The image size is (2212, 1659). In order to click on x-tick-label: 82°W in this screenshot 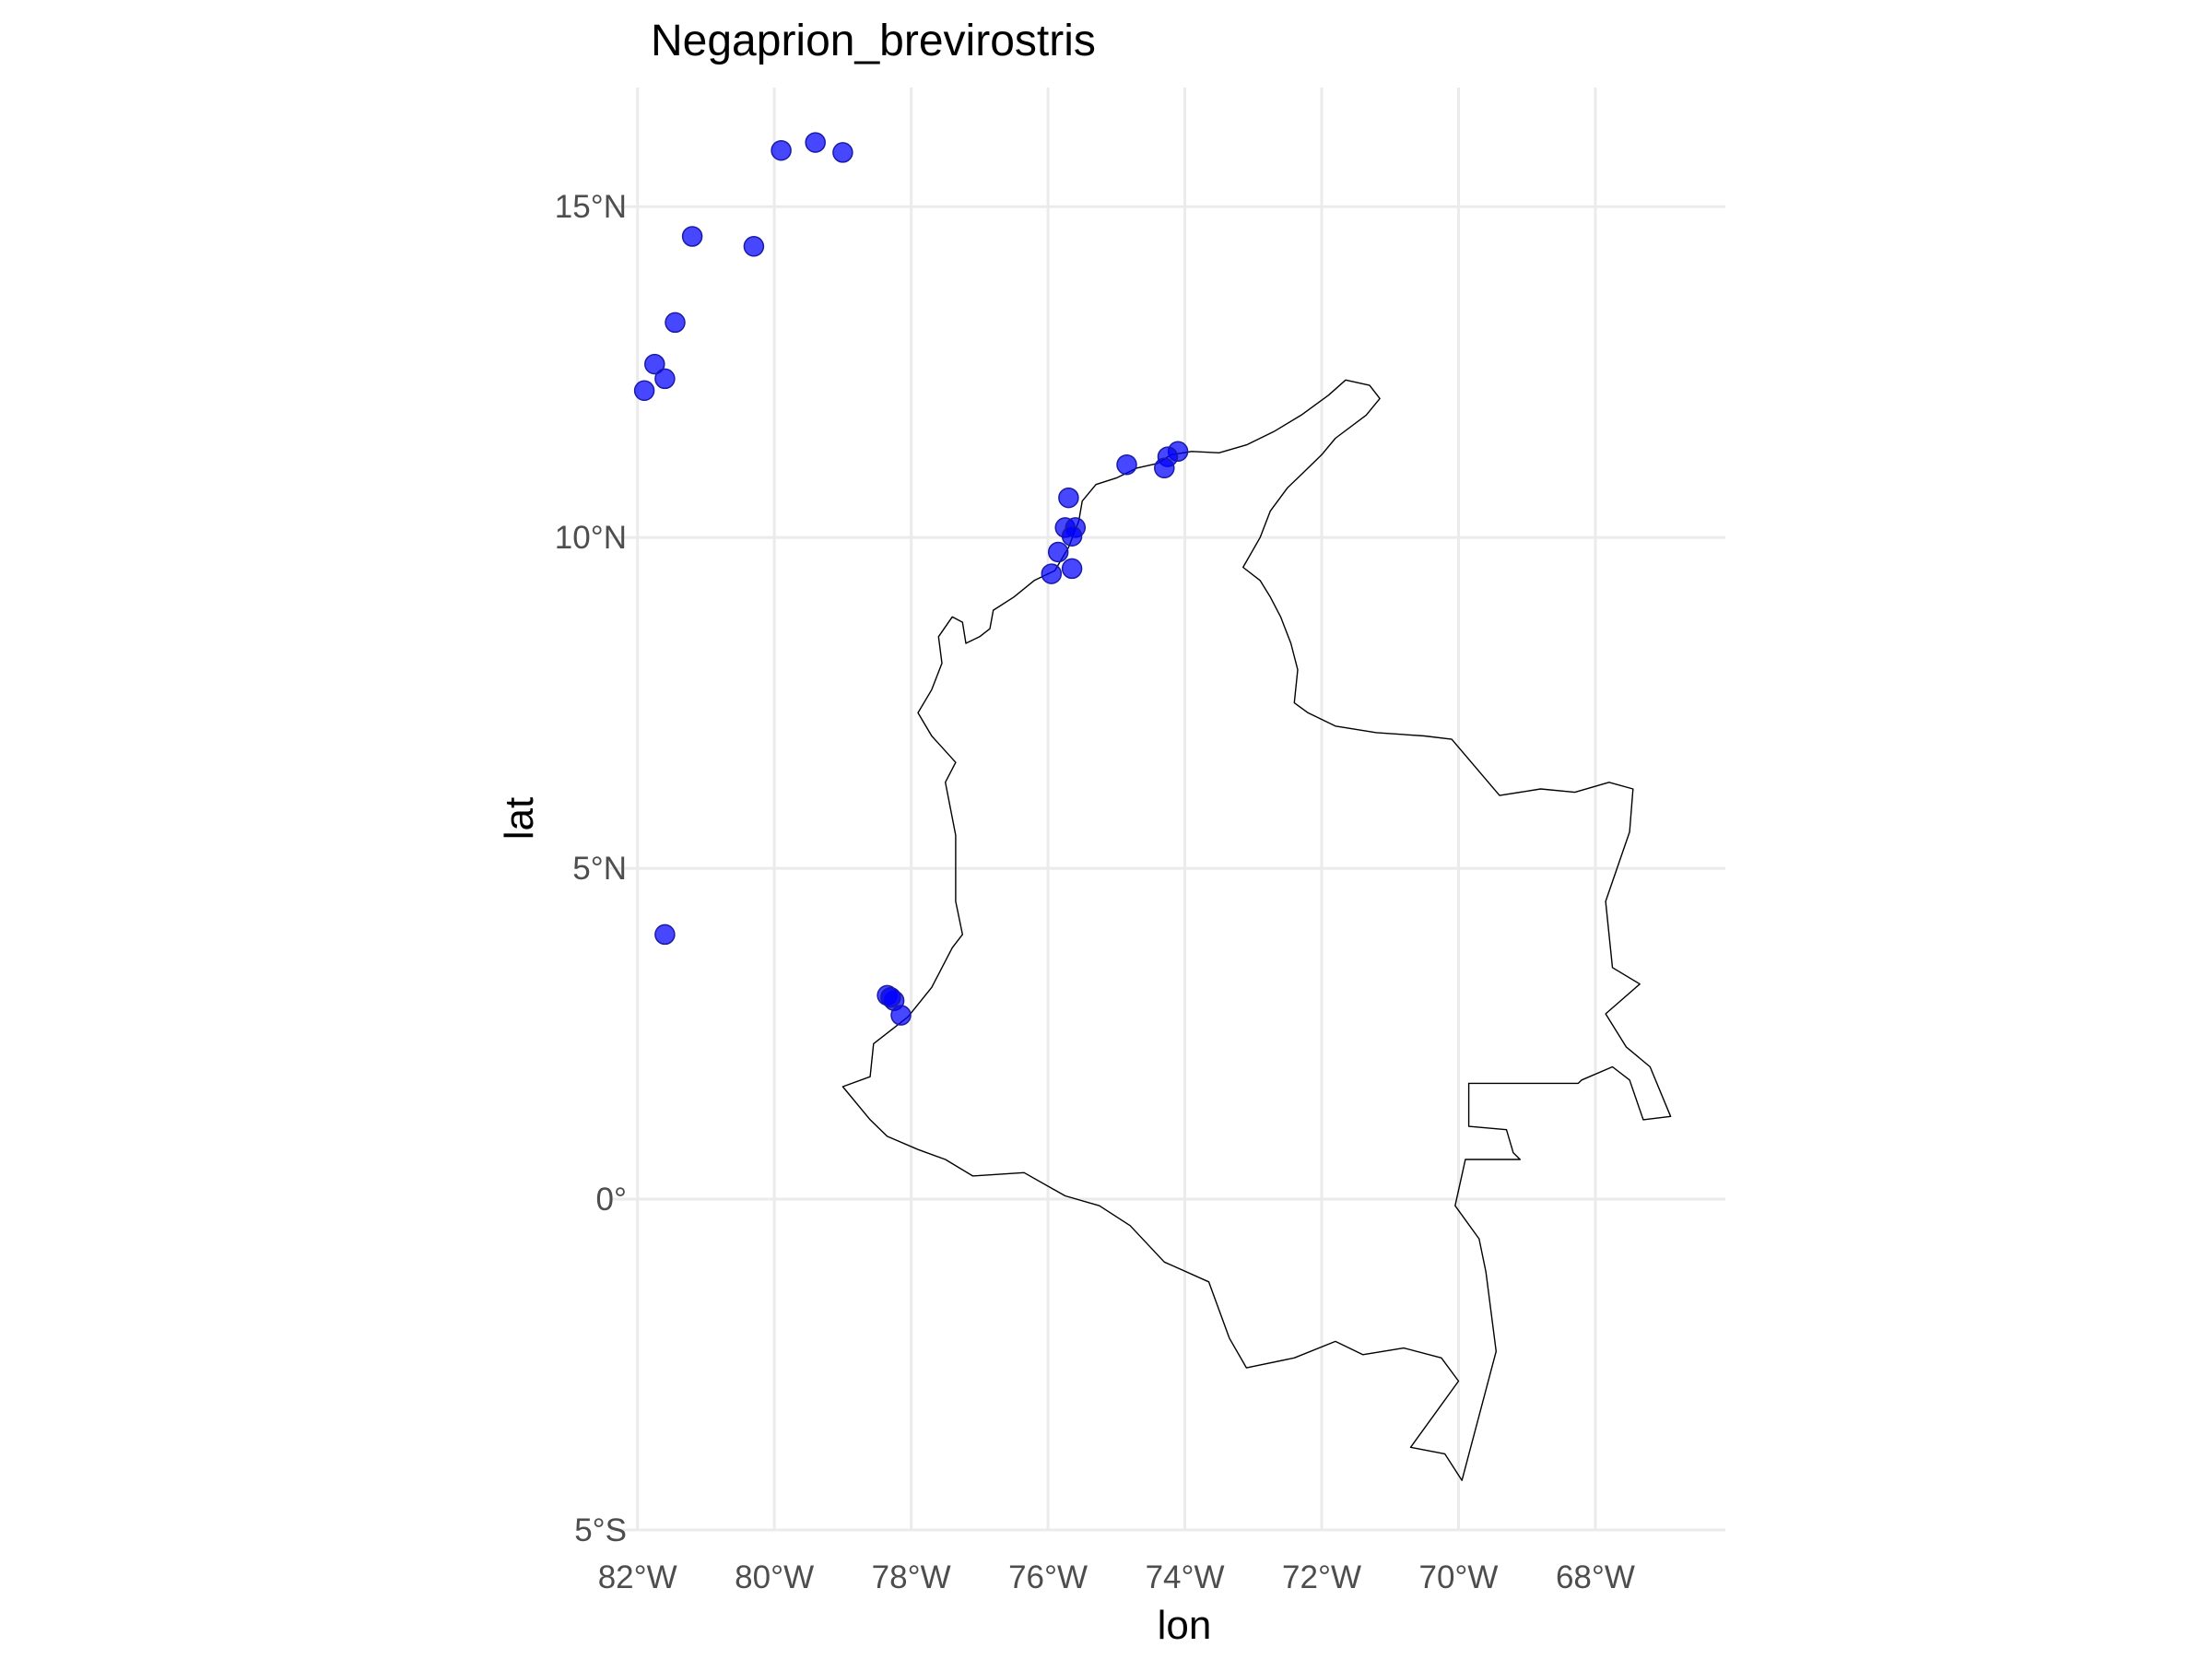, I will do `click(637, 1577)`.